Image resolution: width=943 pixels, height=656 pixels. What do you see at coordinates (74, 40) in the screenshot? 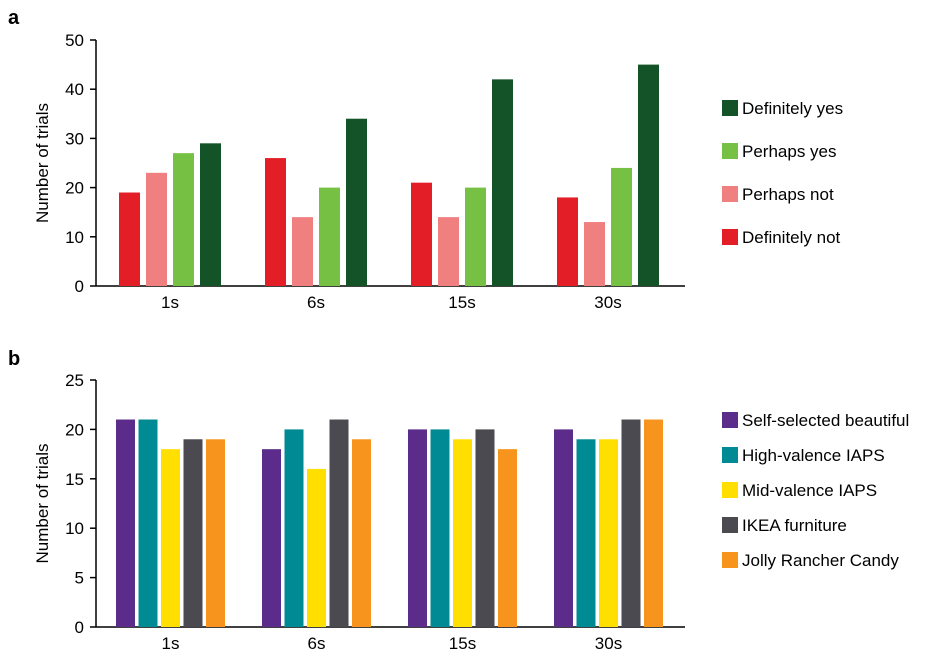
I see `y-tick-label: 50` at bounding box center [74, 40].